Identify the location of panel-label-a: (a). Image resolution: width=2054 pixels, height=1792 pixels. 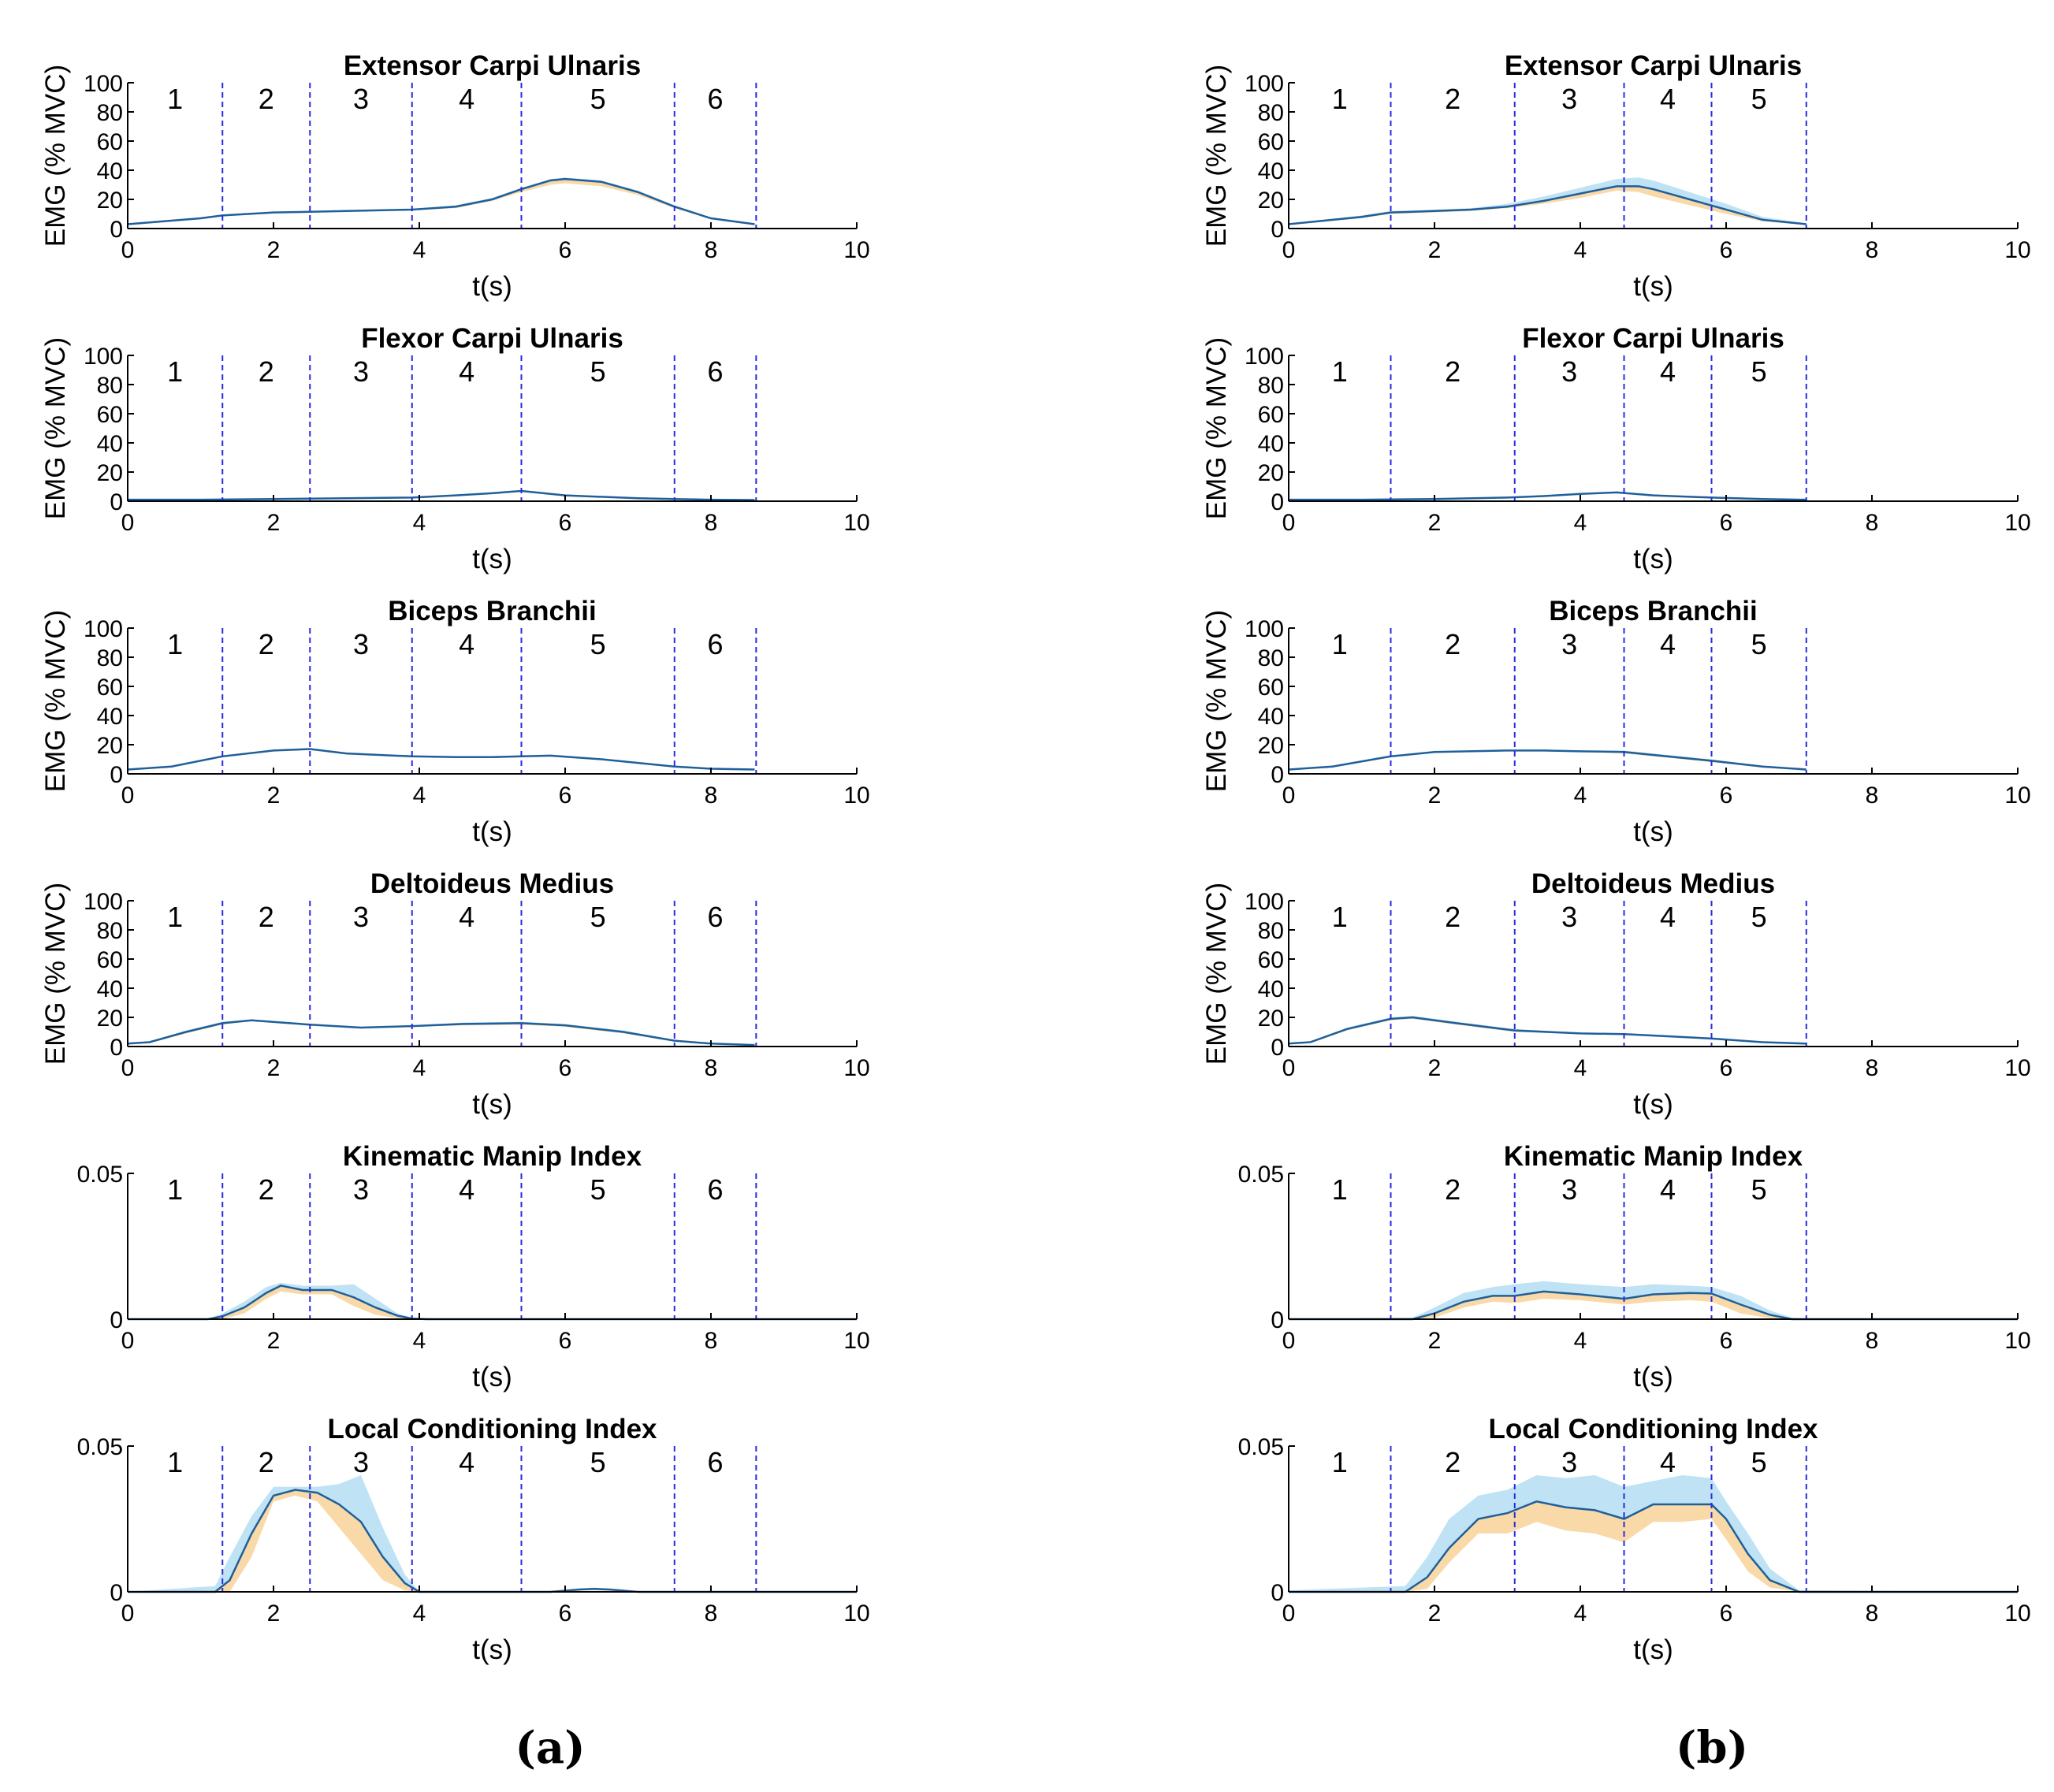
(550, 1748).